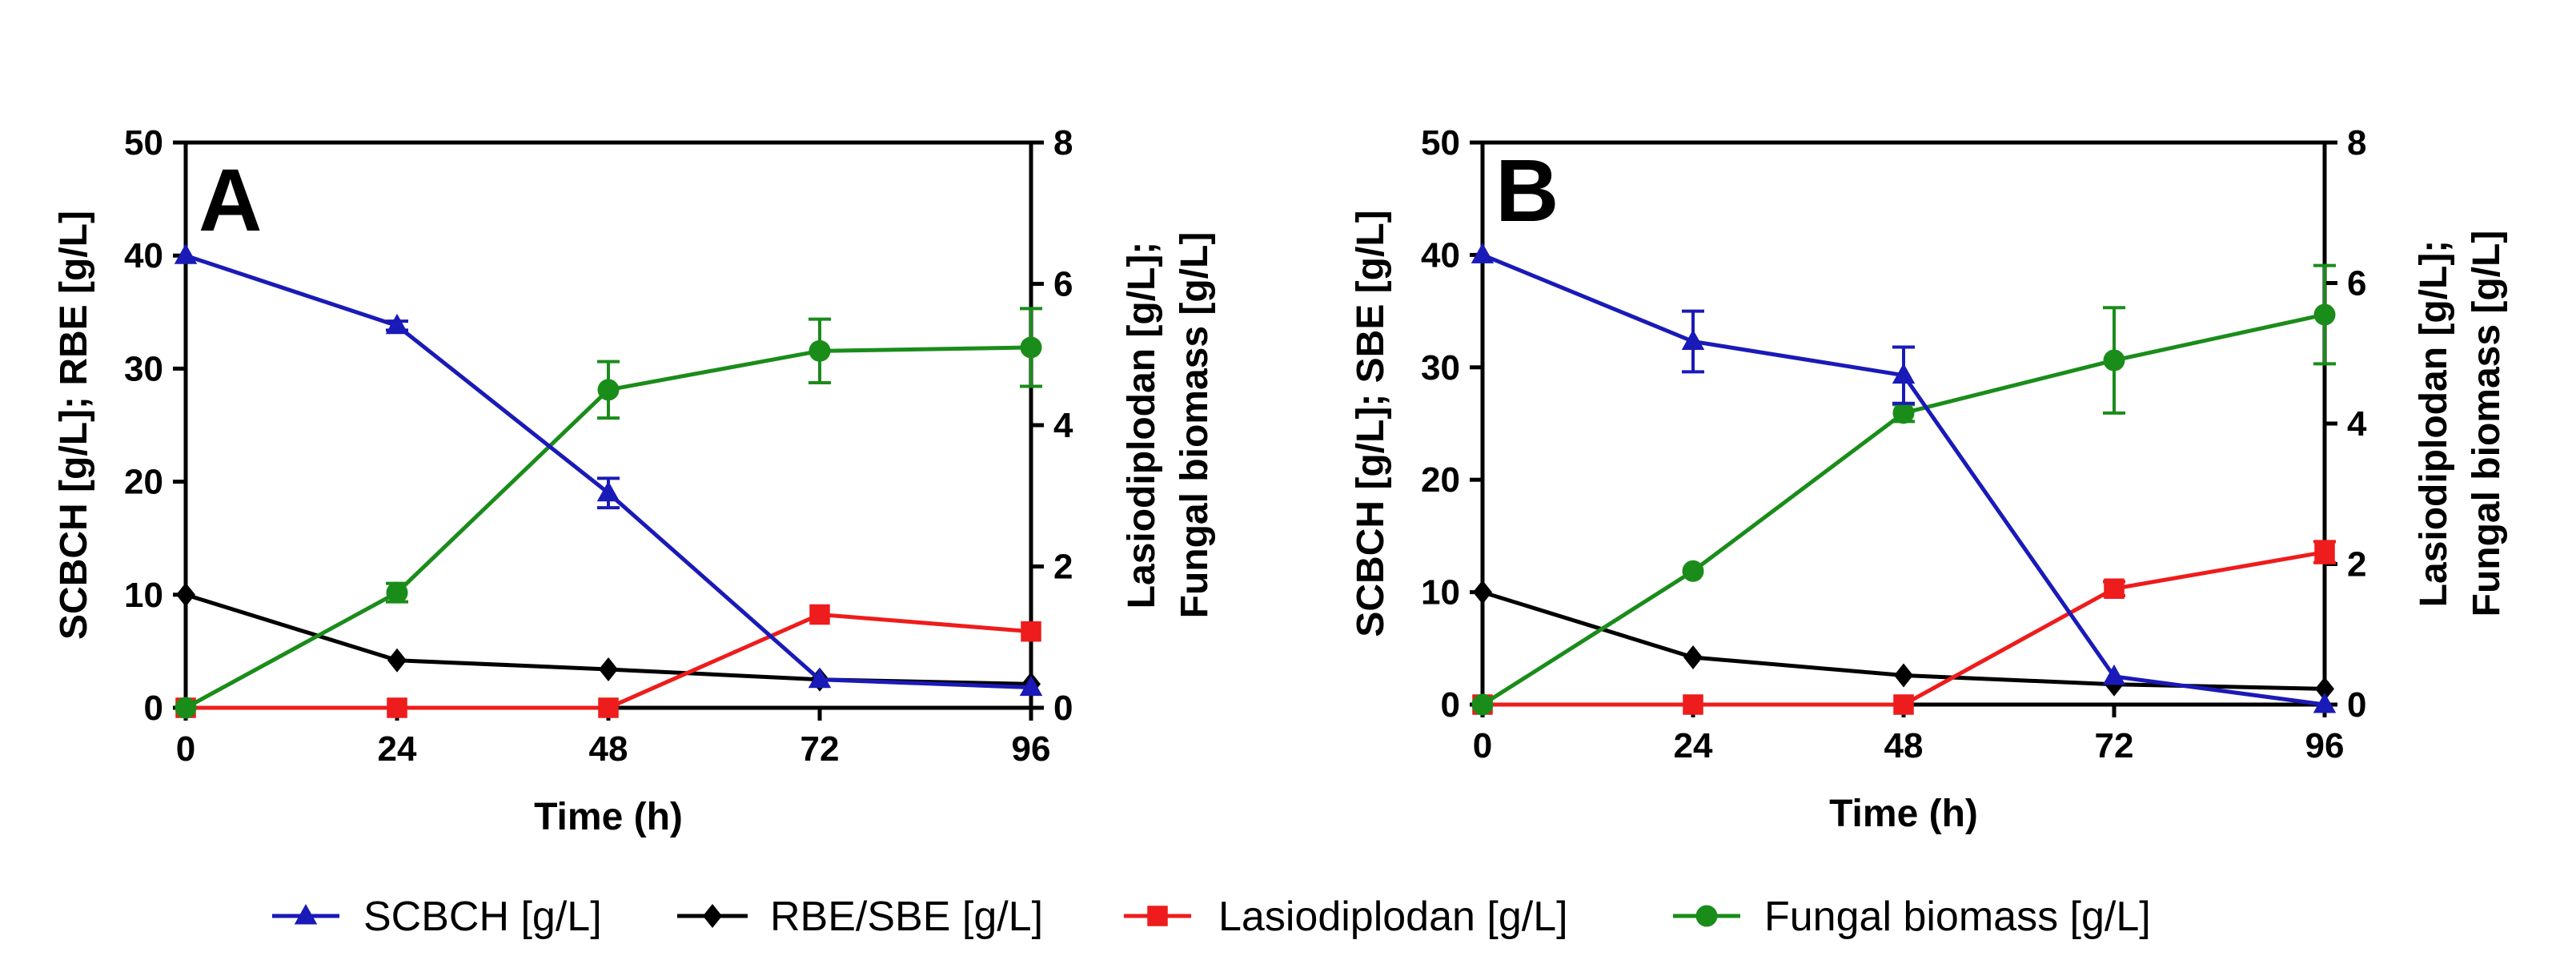 The image size is (2576, 964). Describe the element at coordinates (482, 917) in the screenshot. I see `legend-label: SCBCH [g/L]` at that location.